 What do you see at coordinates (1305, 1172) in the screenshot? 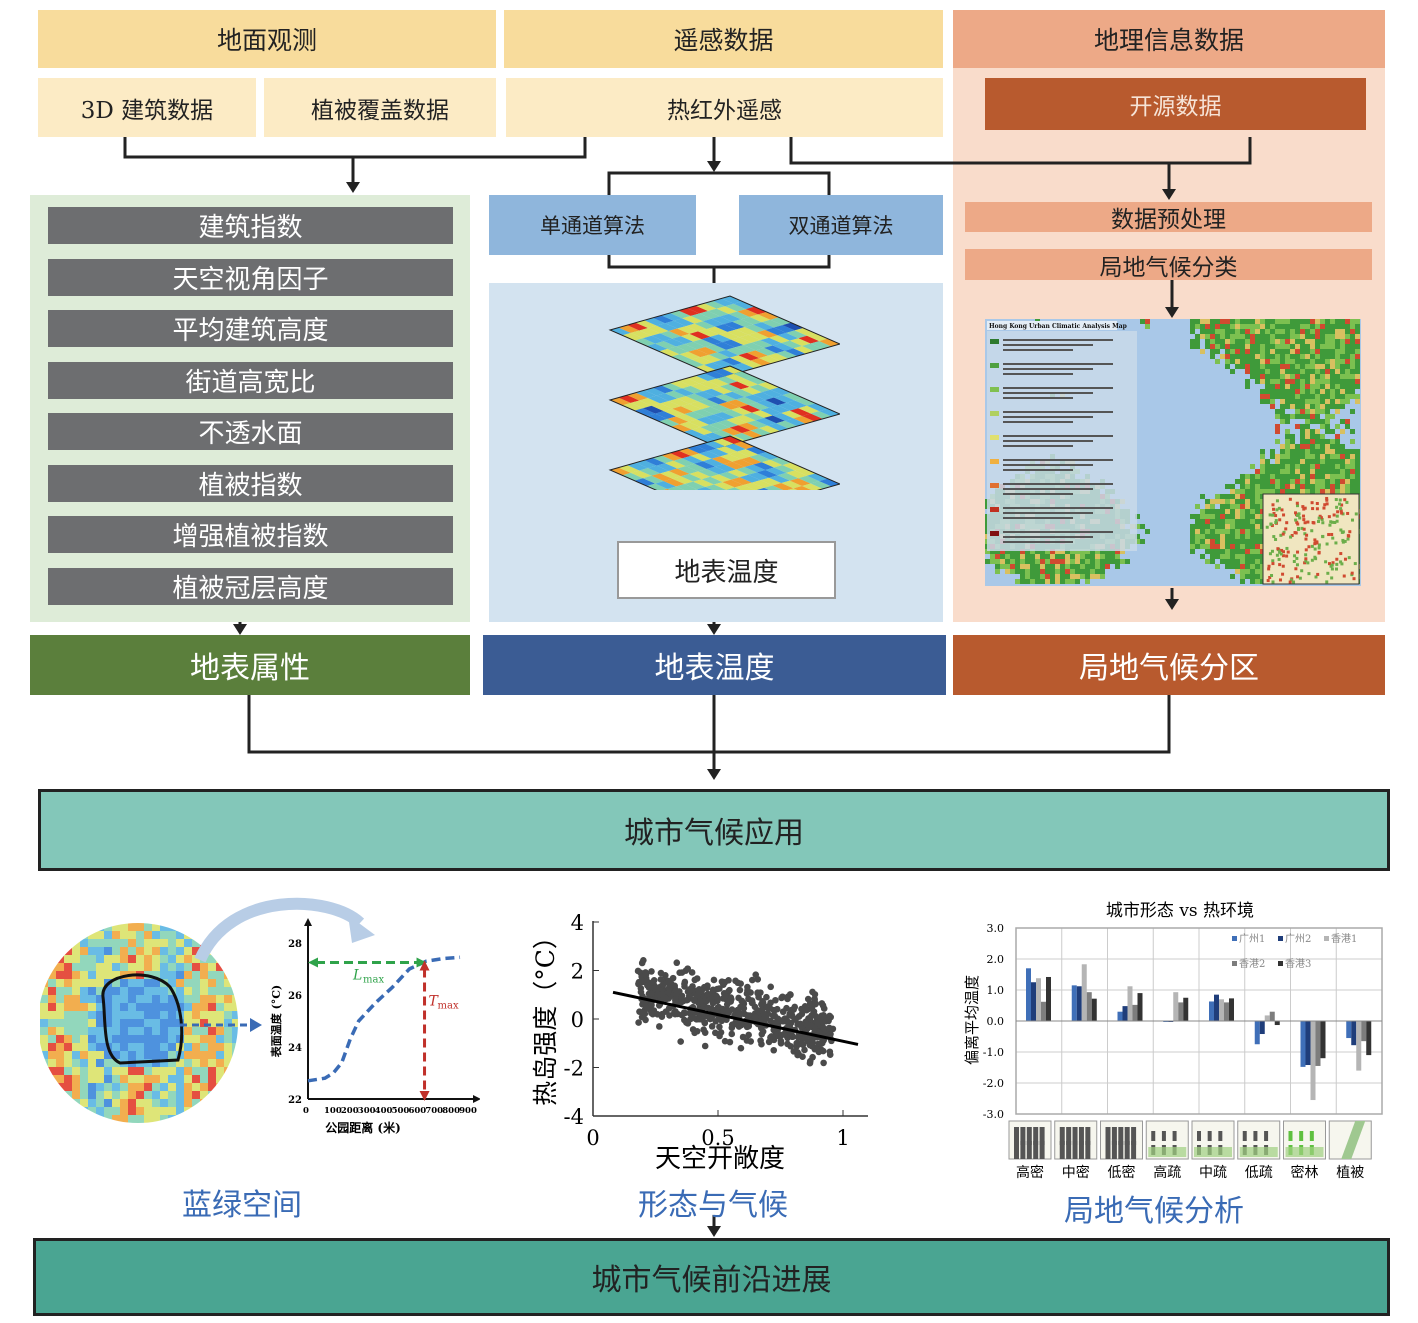
I see `category-label: 密林` at bounding box center [1305, 1172].